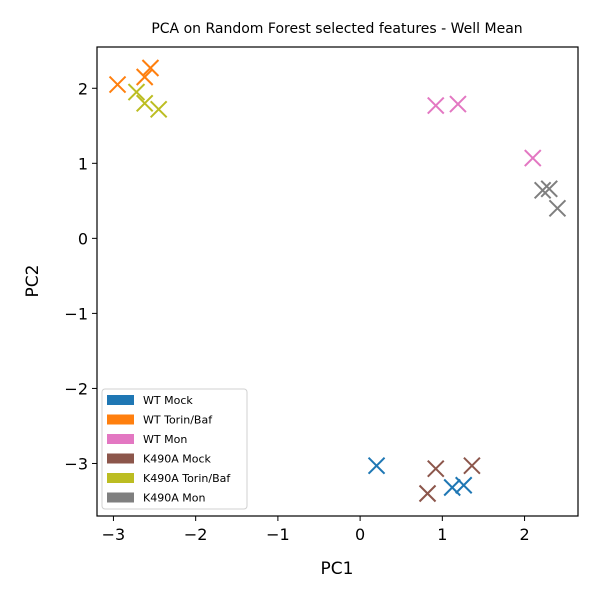 This screenshot has height=600, width=600. Describe the element at coordinates (187, 478) in the screenshot. I see `legend-label: K490A Torin/Baf` at that location.